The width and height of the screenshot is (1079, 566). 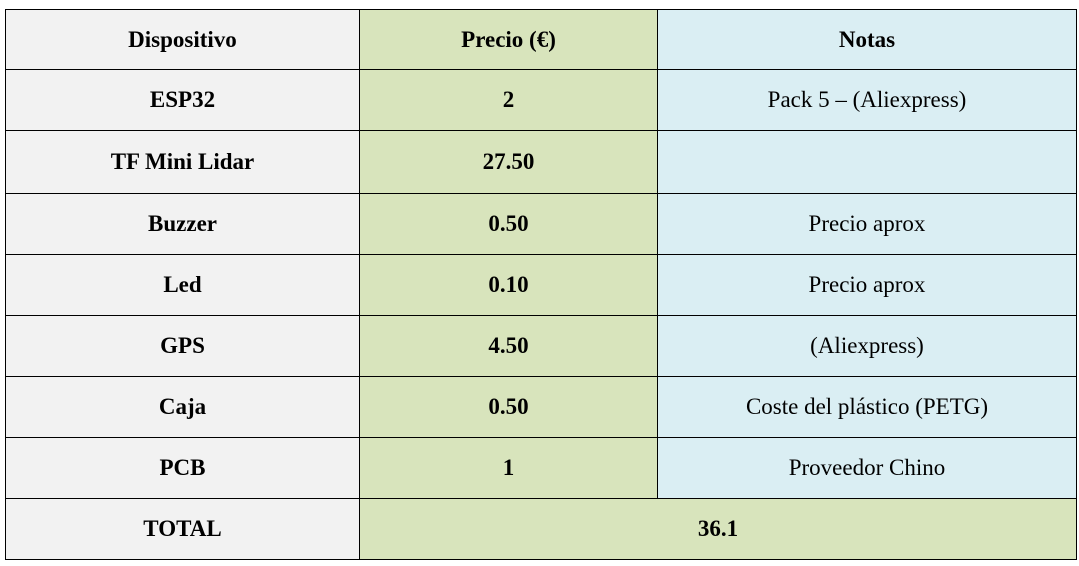 What do you see at coordinates (508, 346) in the screenshot?
I see `price-cell: 4.50` at bounding box center [508, 346].